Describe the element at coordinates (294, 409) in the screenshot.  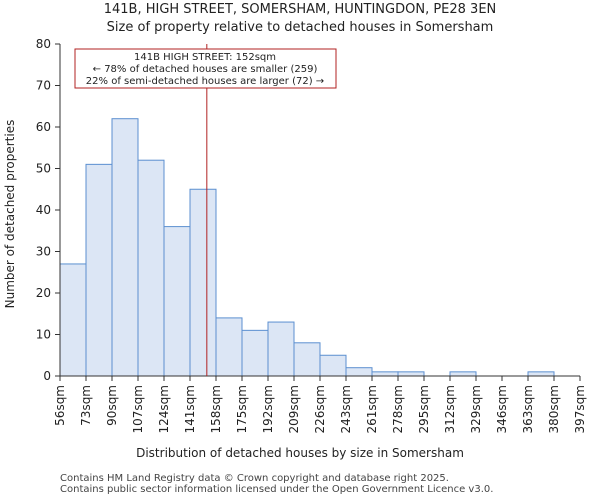
I see `x-tick-label: 209sqm` at that location.